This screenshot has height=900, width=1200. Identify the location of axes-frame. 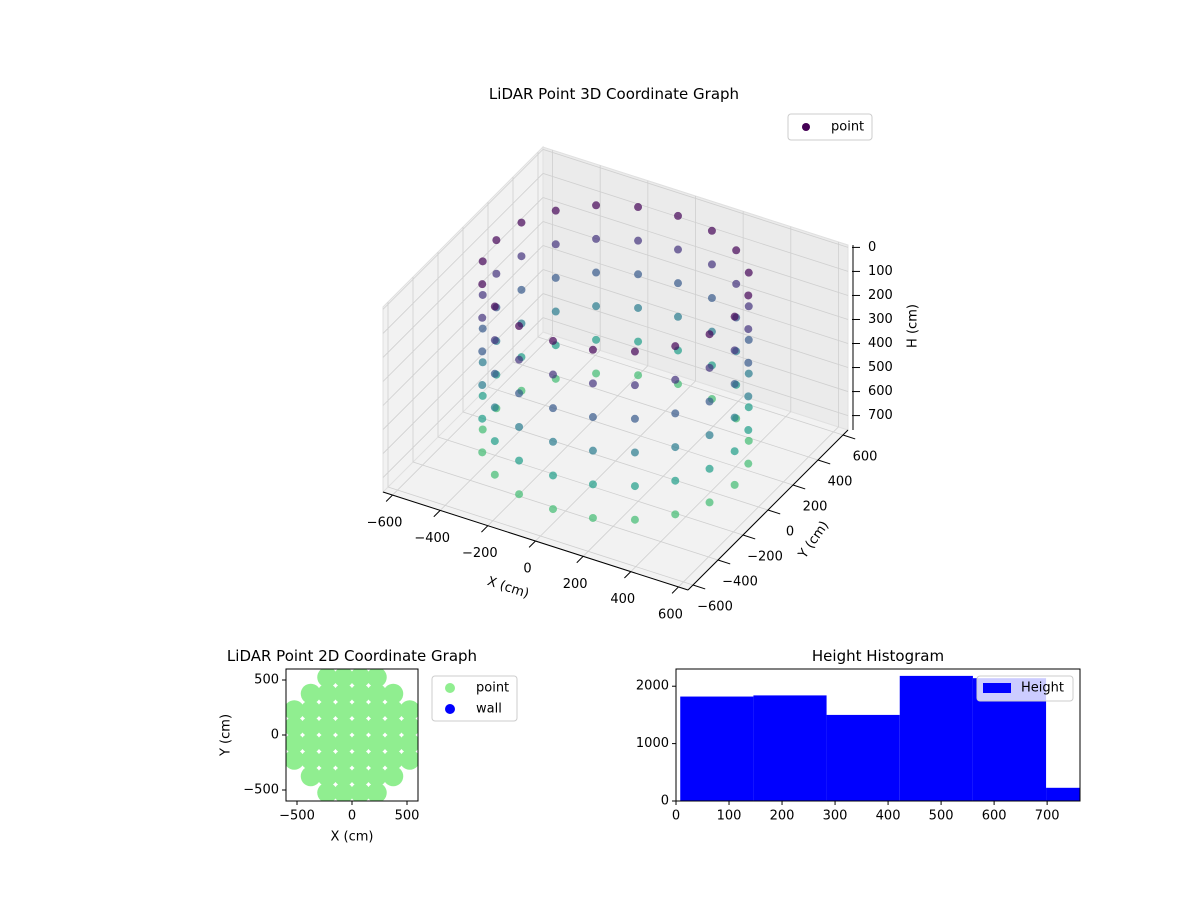
(878, 735).